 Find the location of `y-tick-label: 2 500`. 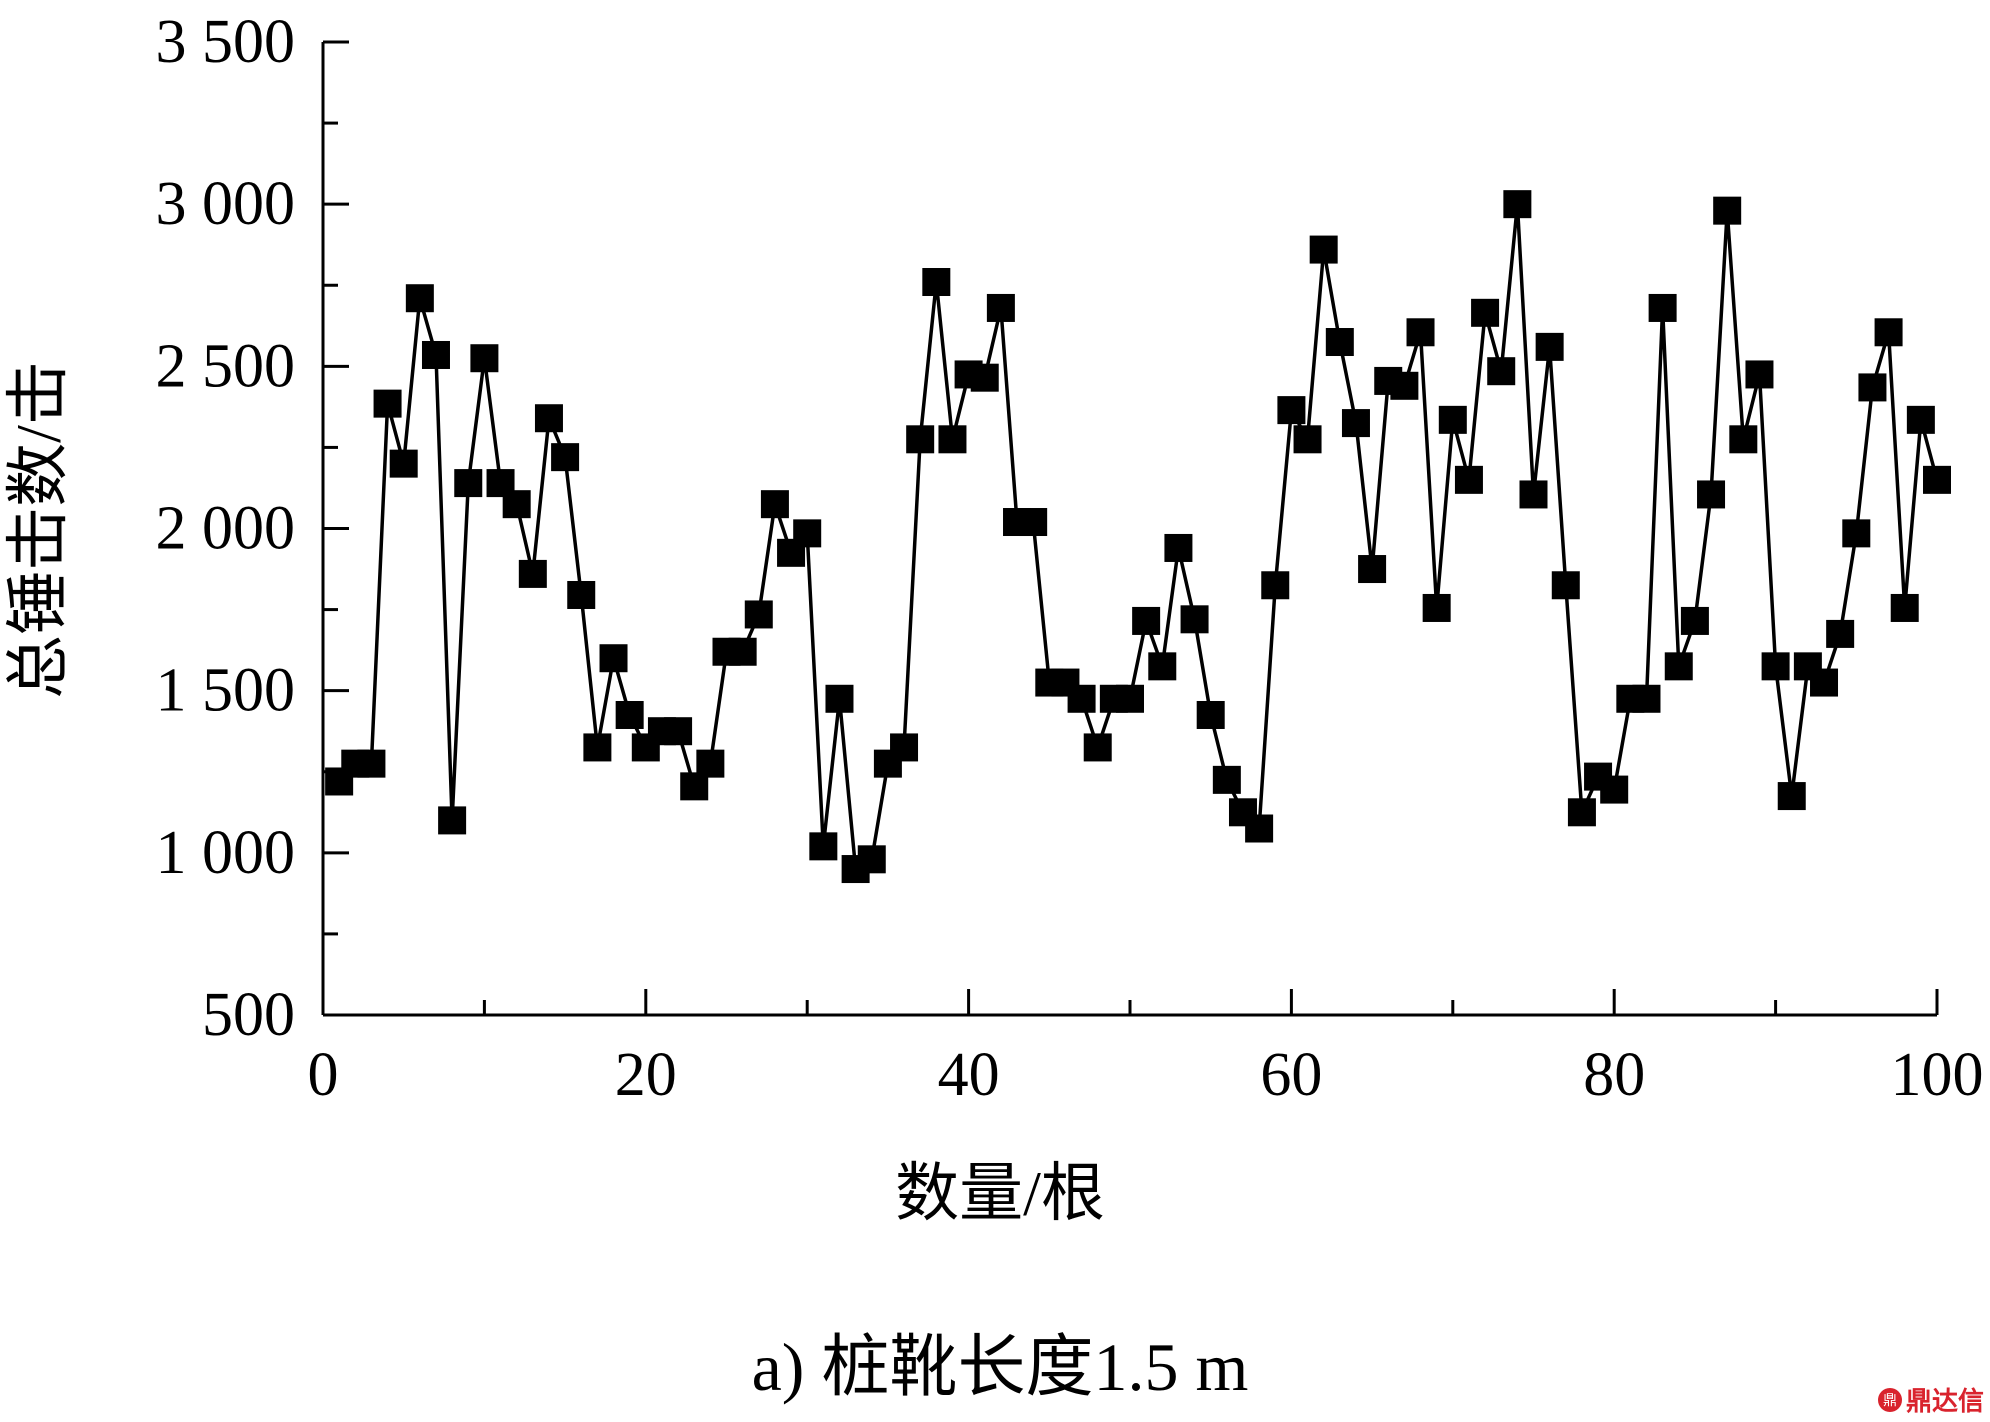

y-tick-label: 2 500 is located at coordinates (226, 366).